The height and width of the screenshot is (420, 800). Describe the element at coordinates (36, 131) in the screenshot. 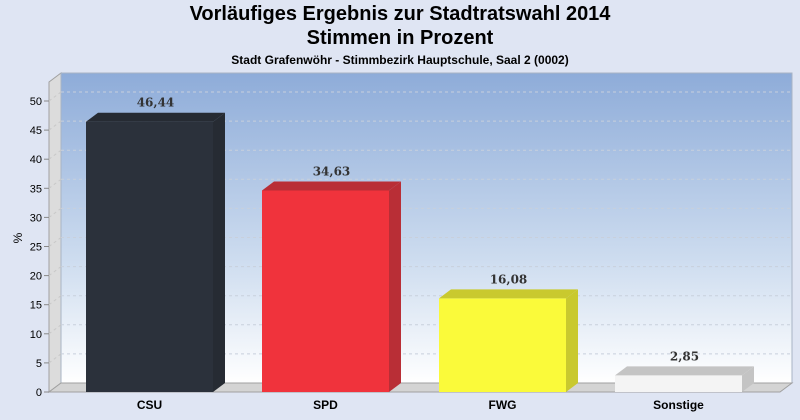

I see `y-tick-label: 45` at that location.